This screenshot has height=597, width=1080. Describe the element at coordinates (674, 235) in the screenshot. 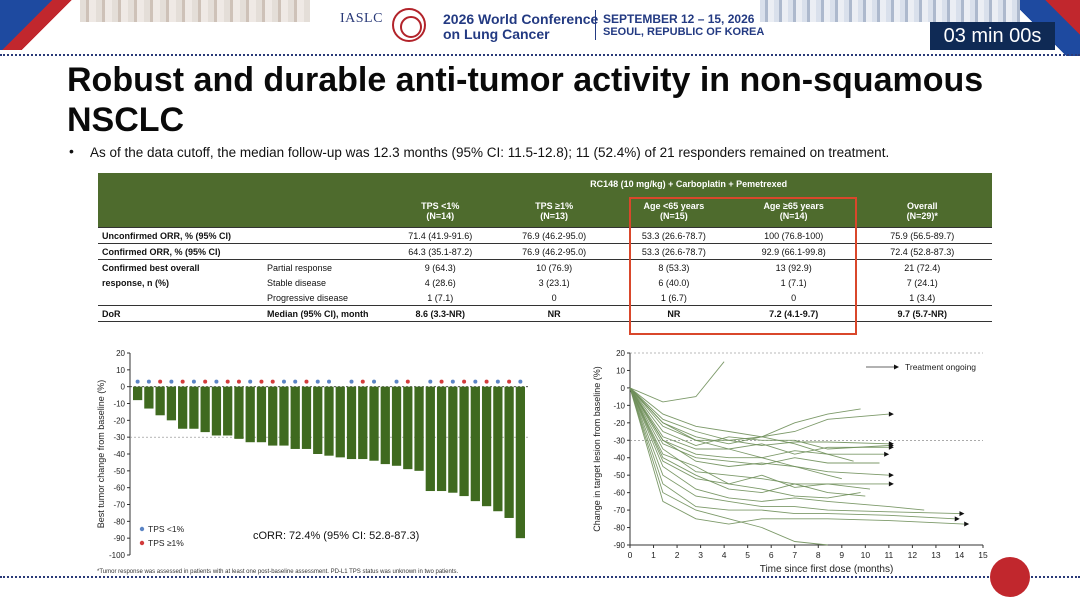

I see `table-cell: 53.3 (26.6-78.7)` at that location.